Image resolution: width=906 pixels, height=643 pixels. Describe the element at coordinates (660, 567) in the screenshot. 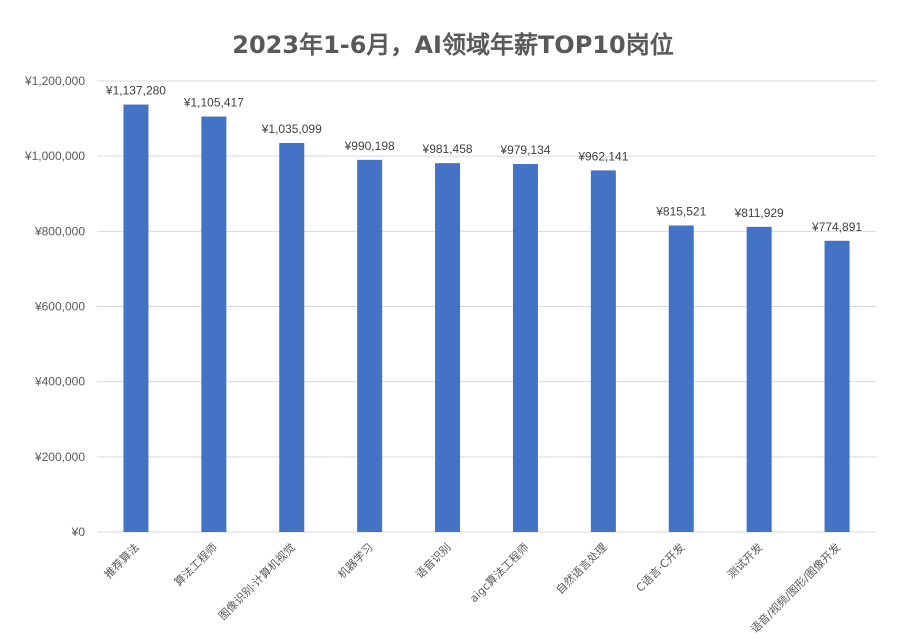

I see `x-tick-label: C语言·C开发` at that location.